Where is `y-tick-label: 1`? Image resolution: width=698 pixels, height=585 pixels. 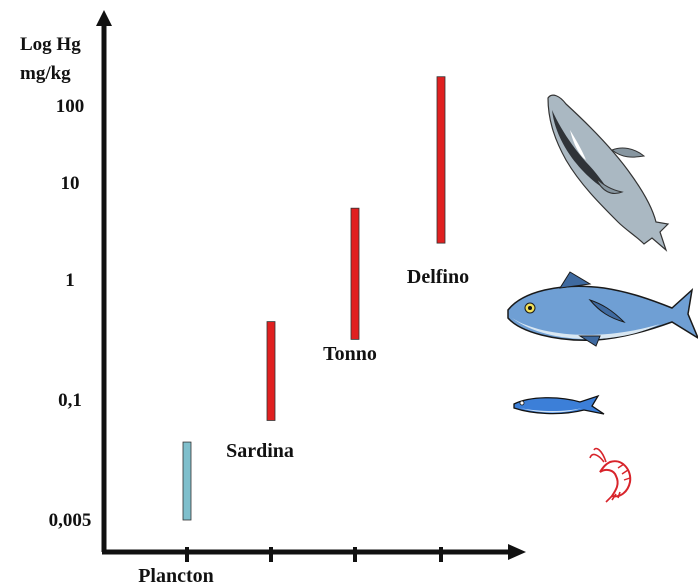 y-tick-label: 1 is located at coordinates (70, 280).